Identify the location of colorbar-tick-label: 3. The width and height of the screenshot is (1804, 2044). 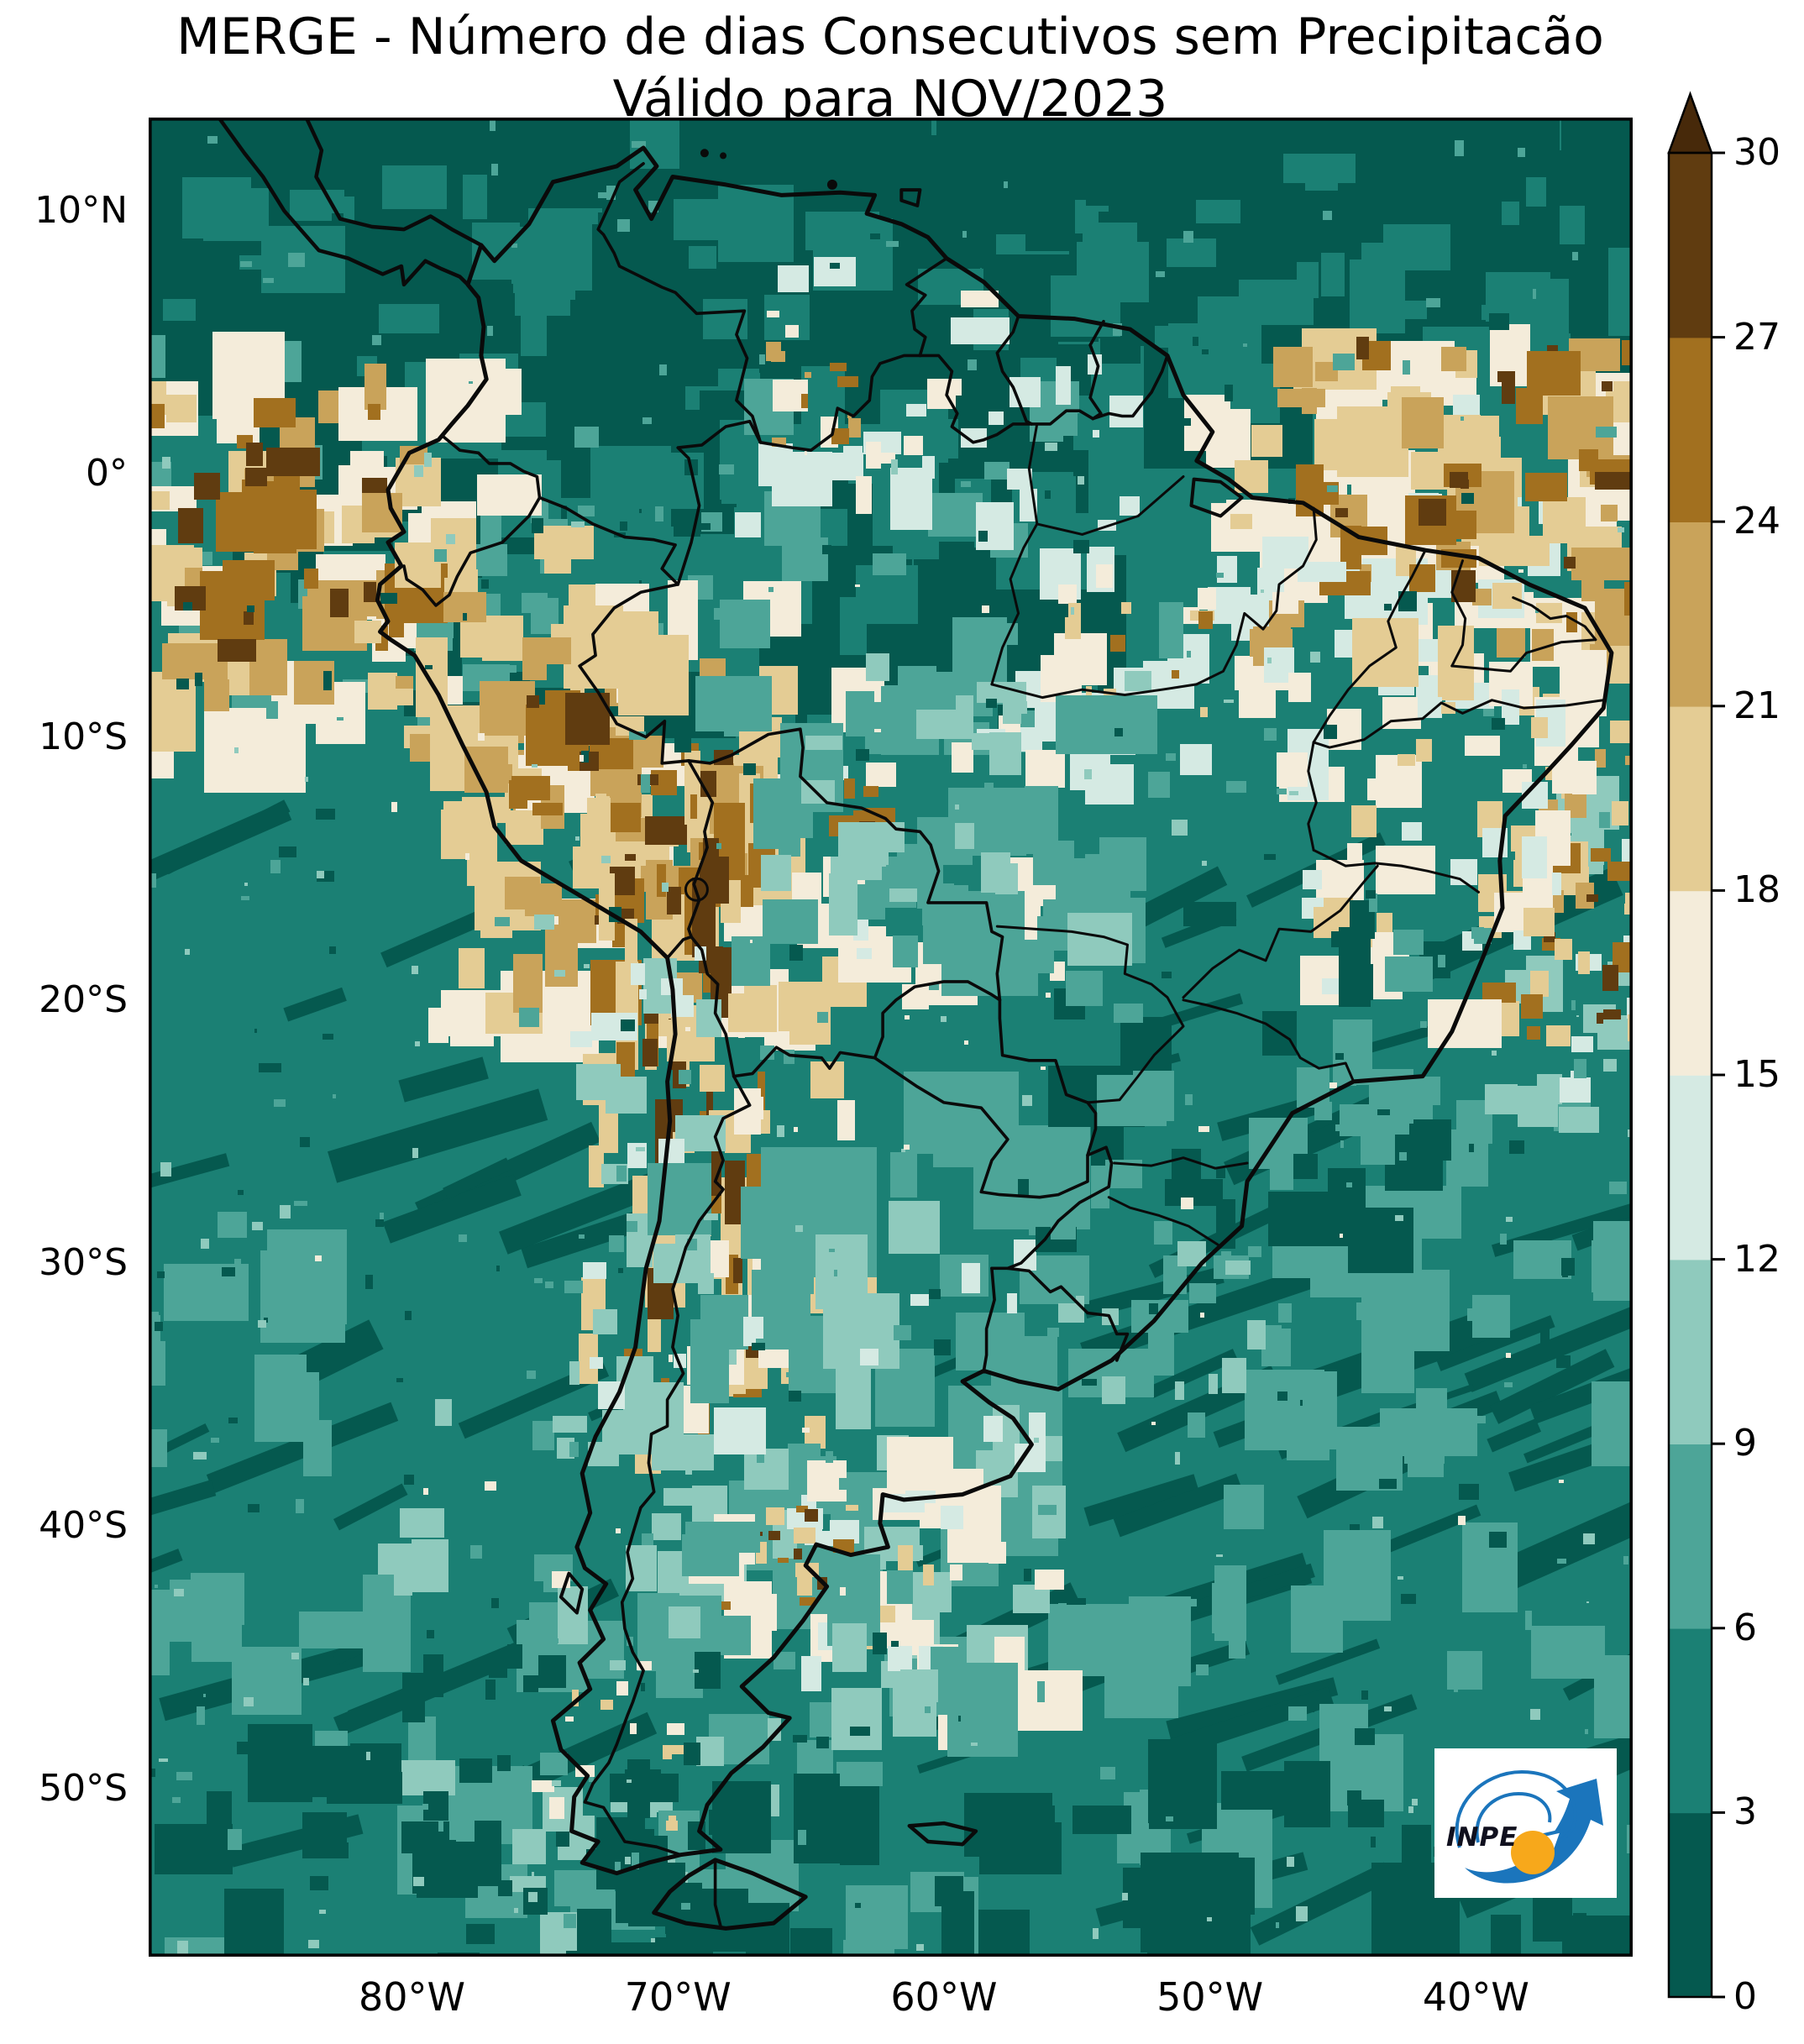
(1745, 1812).